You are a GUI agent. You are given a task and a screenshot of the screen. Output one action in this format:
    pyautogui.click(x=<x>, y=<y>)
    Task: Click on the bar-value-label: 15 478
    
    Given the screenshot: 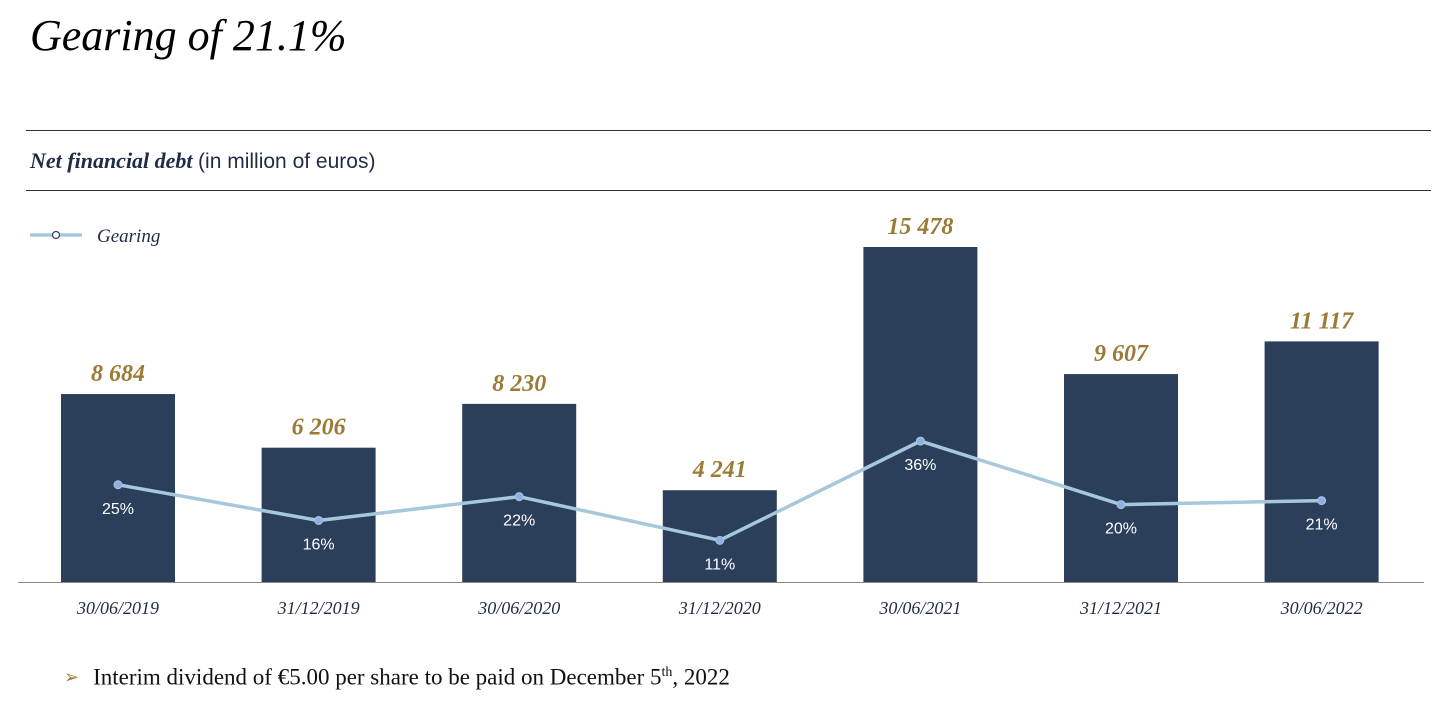 What is the action you would take?
    pyautogui.click(x=920, y=227)
    